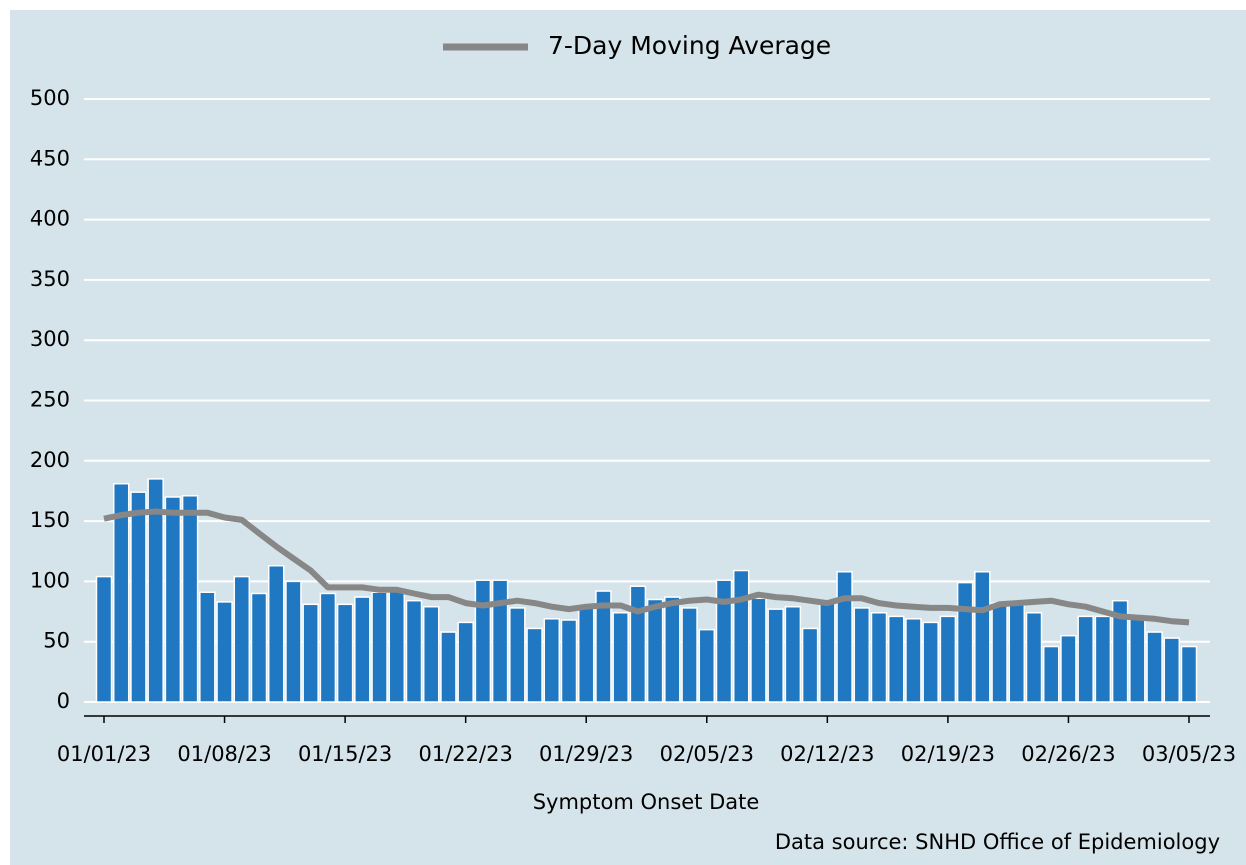 The width and height of the screenshot is (1246, 865). Describe the element at coordinates (586, 754) in the screenshot. I see `x-tick-label: 01/29/23` at that location.